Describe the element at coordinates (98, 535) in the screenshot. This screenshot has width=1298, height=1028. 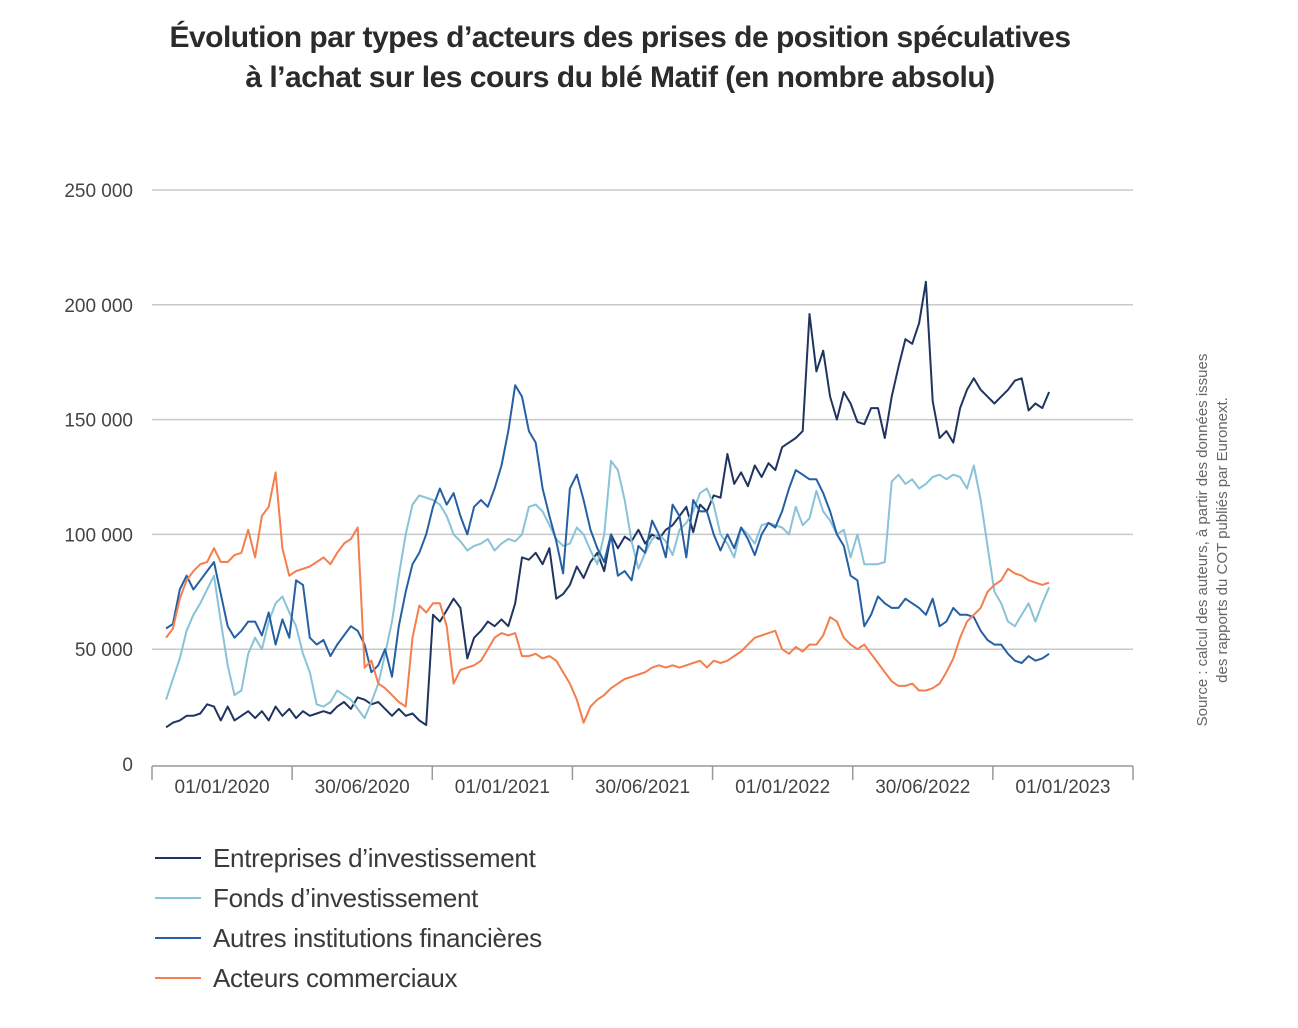
I see `y-tick-label: 100 000` at that location.